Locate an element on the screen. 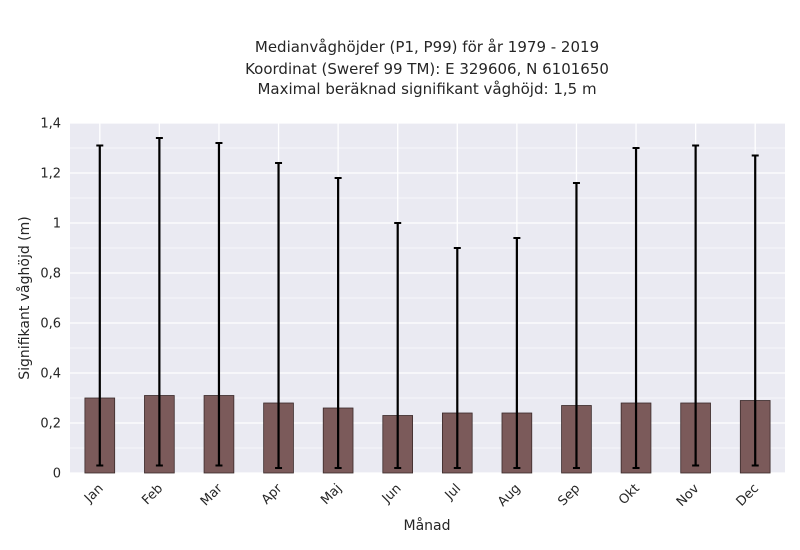  x-tick-label-feb: Feb is located at coordinates (152, 494).